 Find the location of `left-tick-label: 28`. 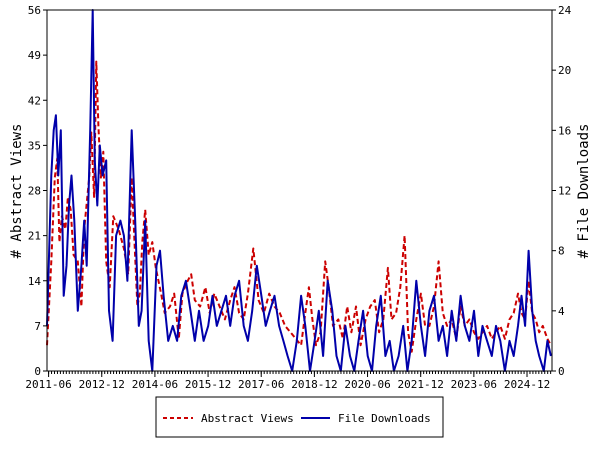

left-tick-label: 28 is located at coordinates (34, 191).